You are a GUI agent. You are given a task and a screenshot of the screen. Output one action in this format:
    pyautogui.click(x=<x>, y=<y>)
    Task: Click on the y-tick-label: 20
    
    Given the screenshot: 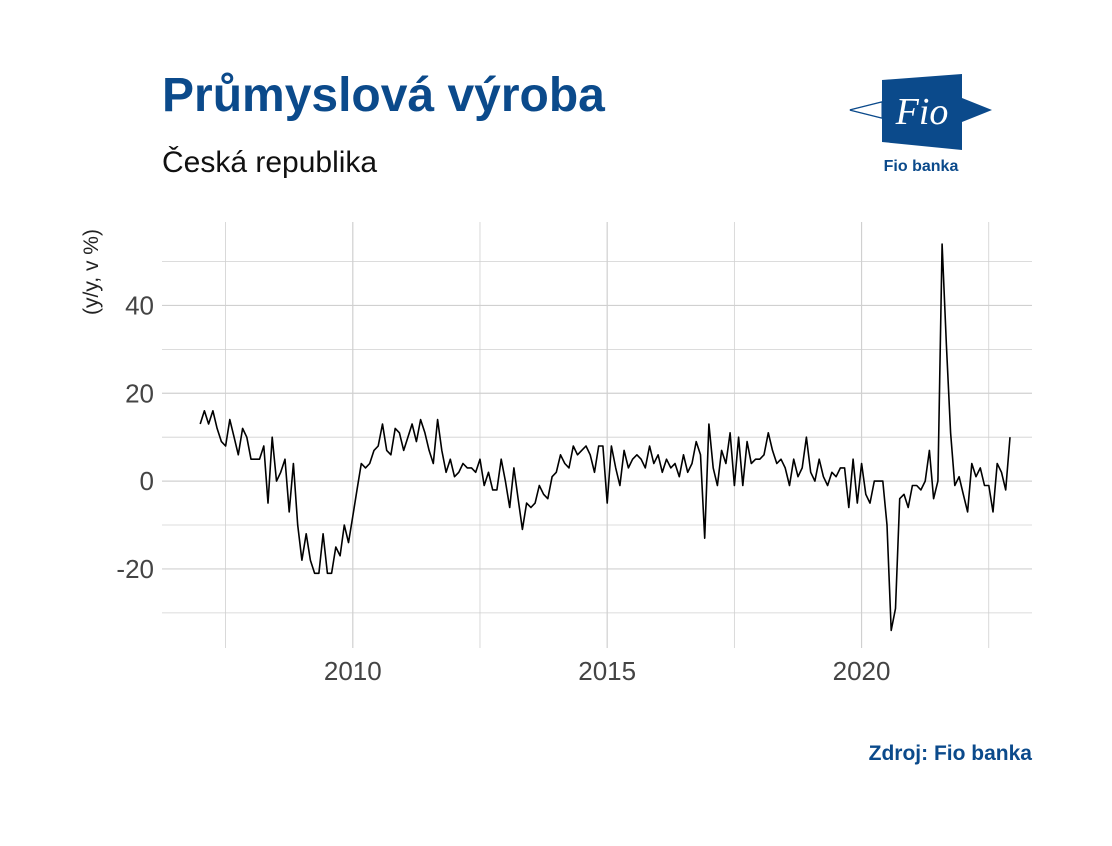 What is the action you would take?
    pyautogui.click(x=139, y=393)
    